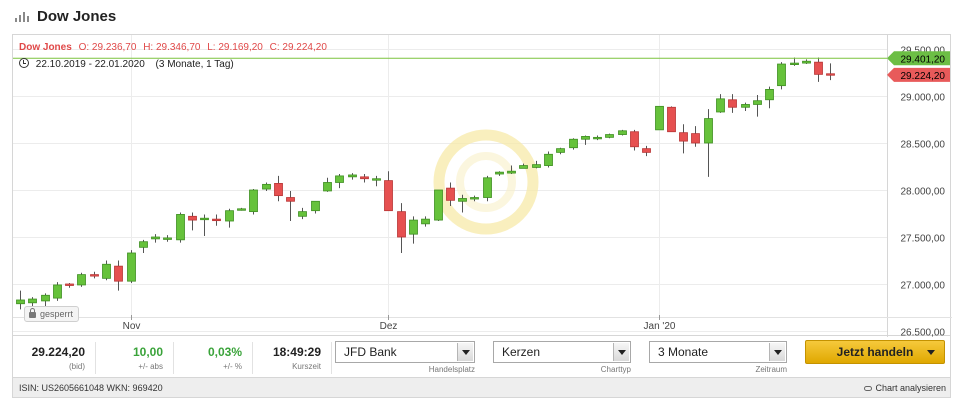  I want to click on locked-badge: gesperrt, so click(52, 314).